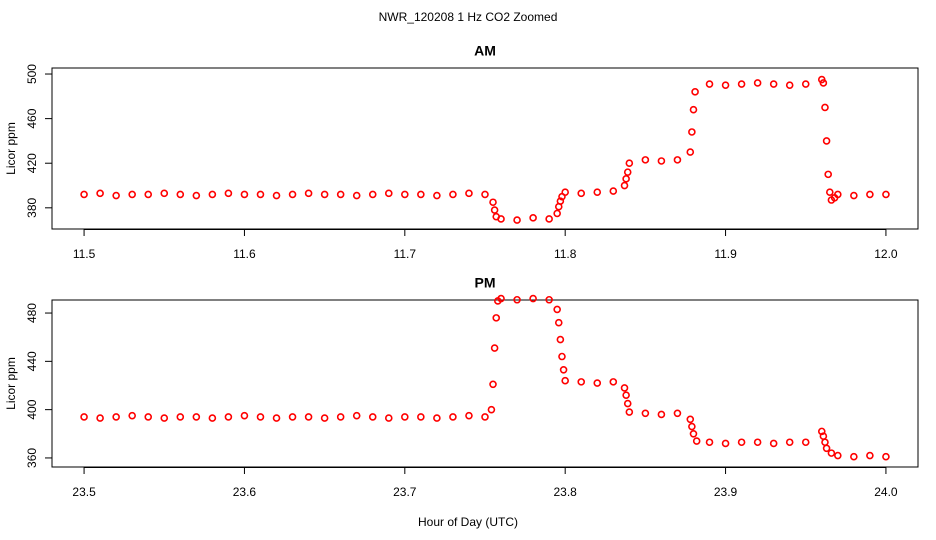  What do you see at coordinates (32, 207) in the screenshot?
I see `y-tick-label: 380` at bounding box center [32, 207].